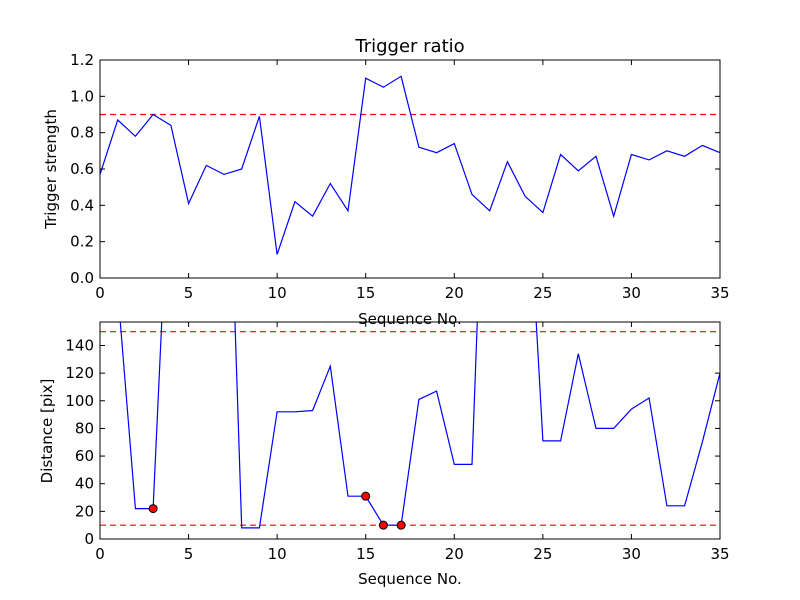  Describe the element at coordinates (409, 46) in the screenshot. I see `chart-title: Trigger ratio` at that location.